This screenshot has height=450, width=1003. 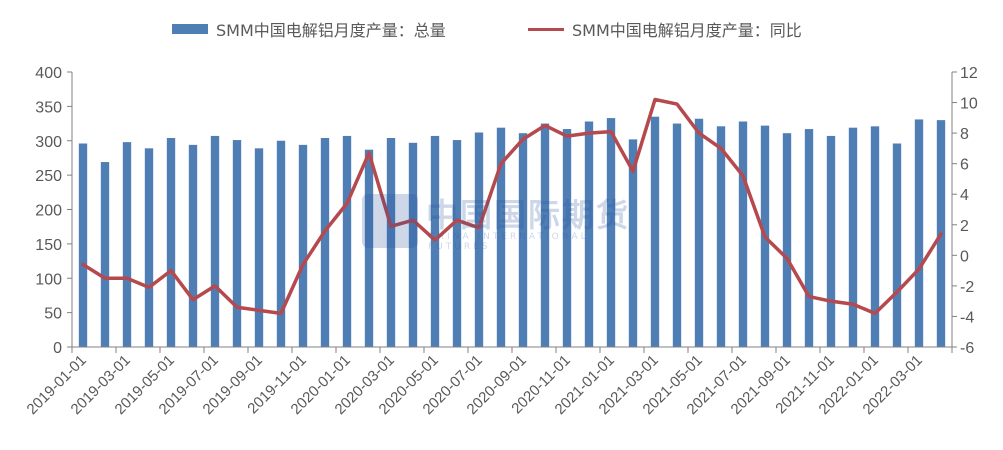 I want to click on y-axis-left: 0 50 100 150 200 250 300 350 400, so click(x=54, y=211).